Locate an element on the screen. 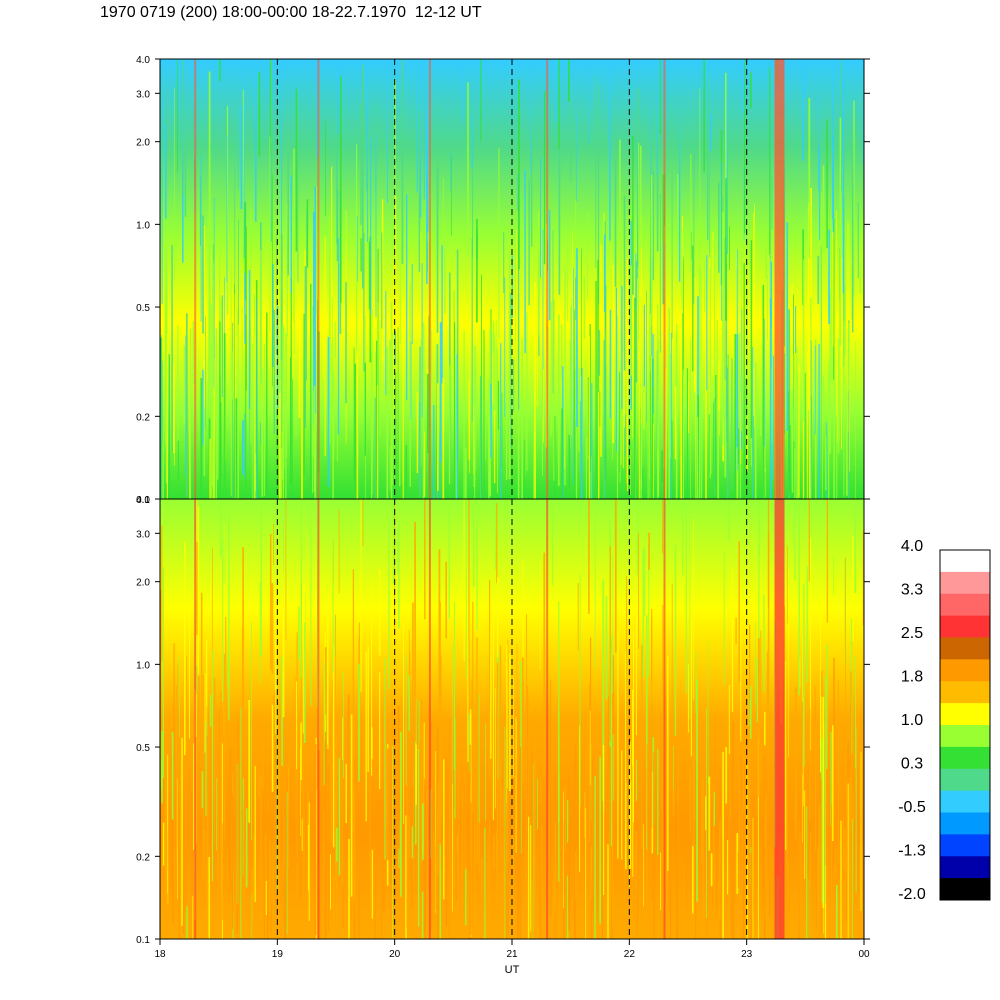  colorbar-tick-label: -2.0 is located at coordinates (912, 894).